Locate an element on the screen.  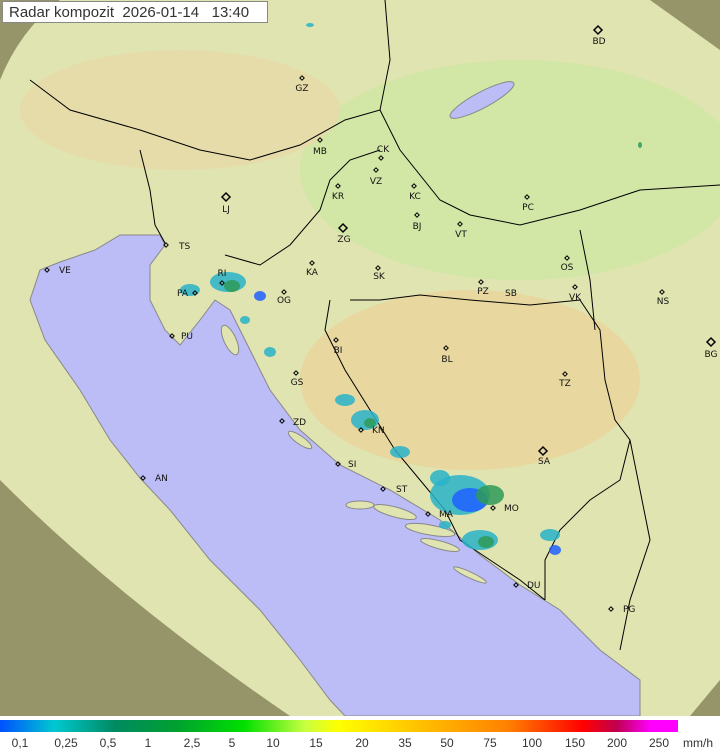
city-label-pu: PU is located at coordinates (187, 337).